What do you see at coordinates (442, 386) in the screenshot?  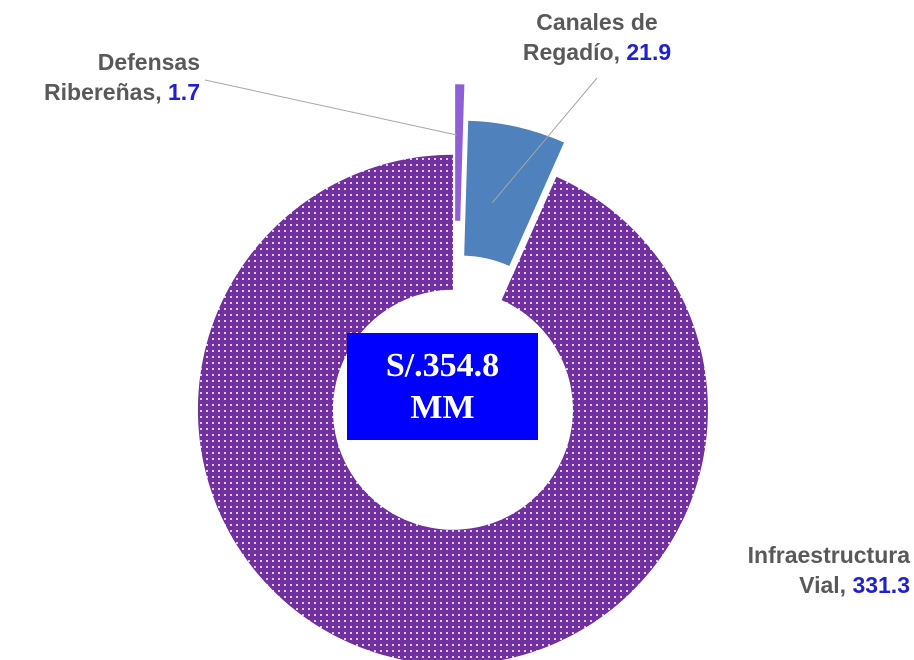 I see `center-label: S/.354.8 MM` at bounding box center [442, 386].